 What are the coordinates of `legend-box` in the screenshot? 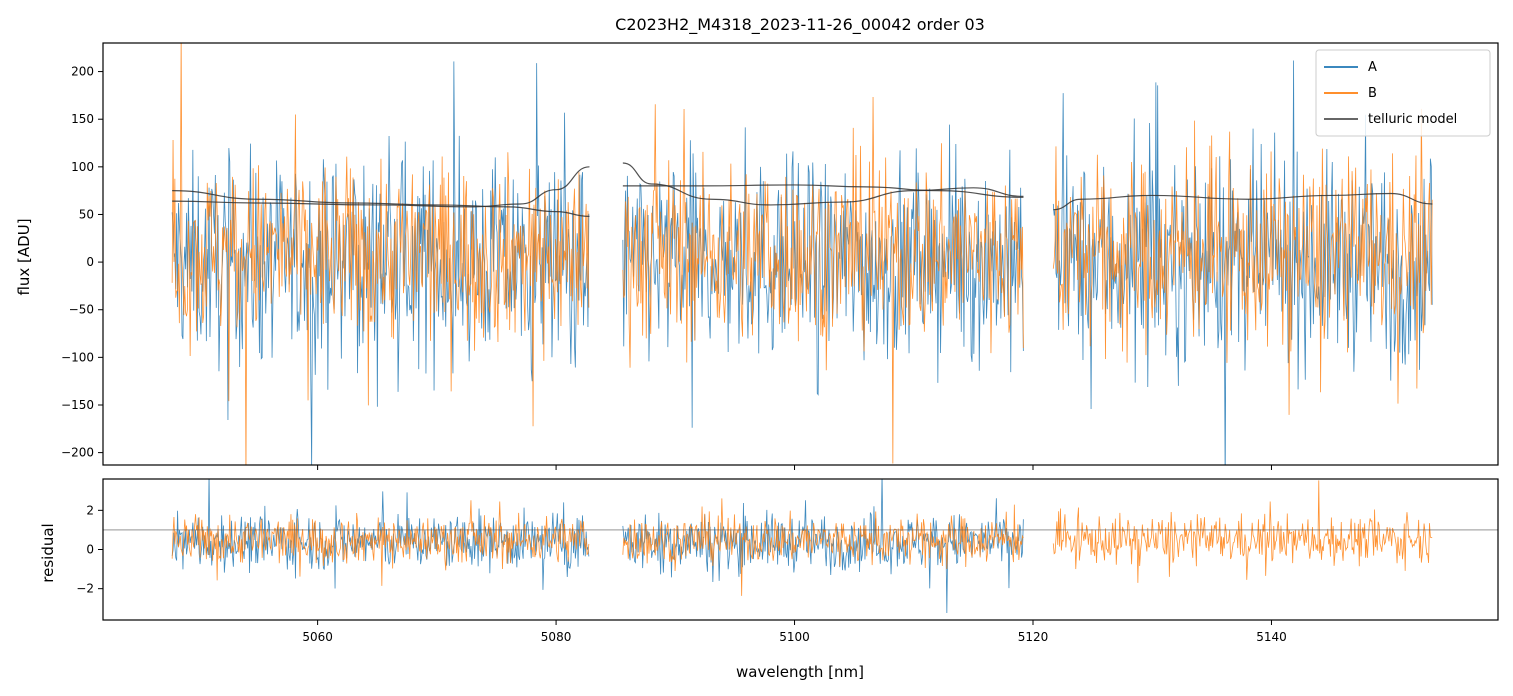 It's located at (1403, 93).